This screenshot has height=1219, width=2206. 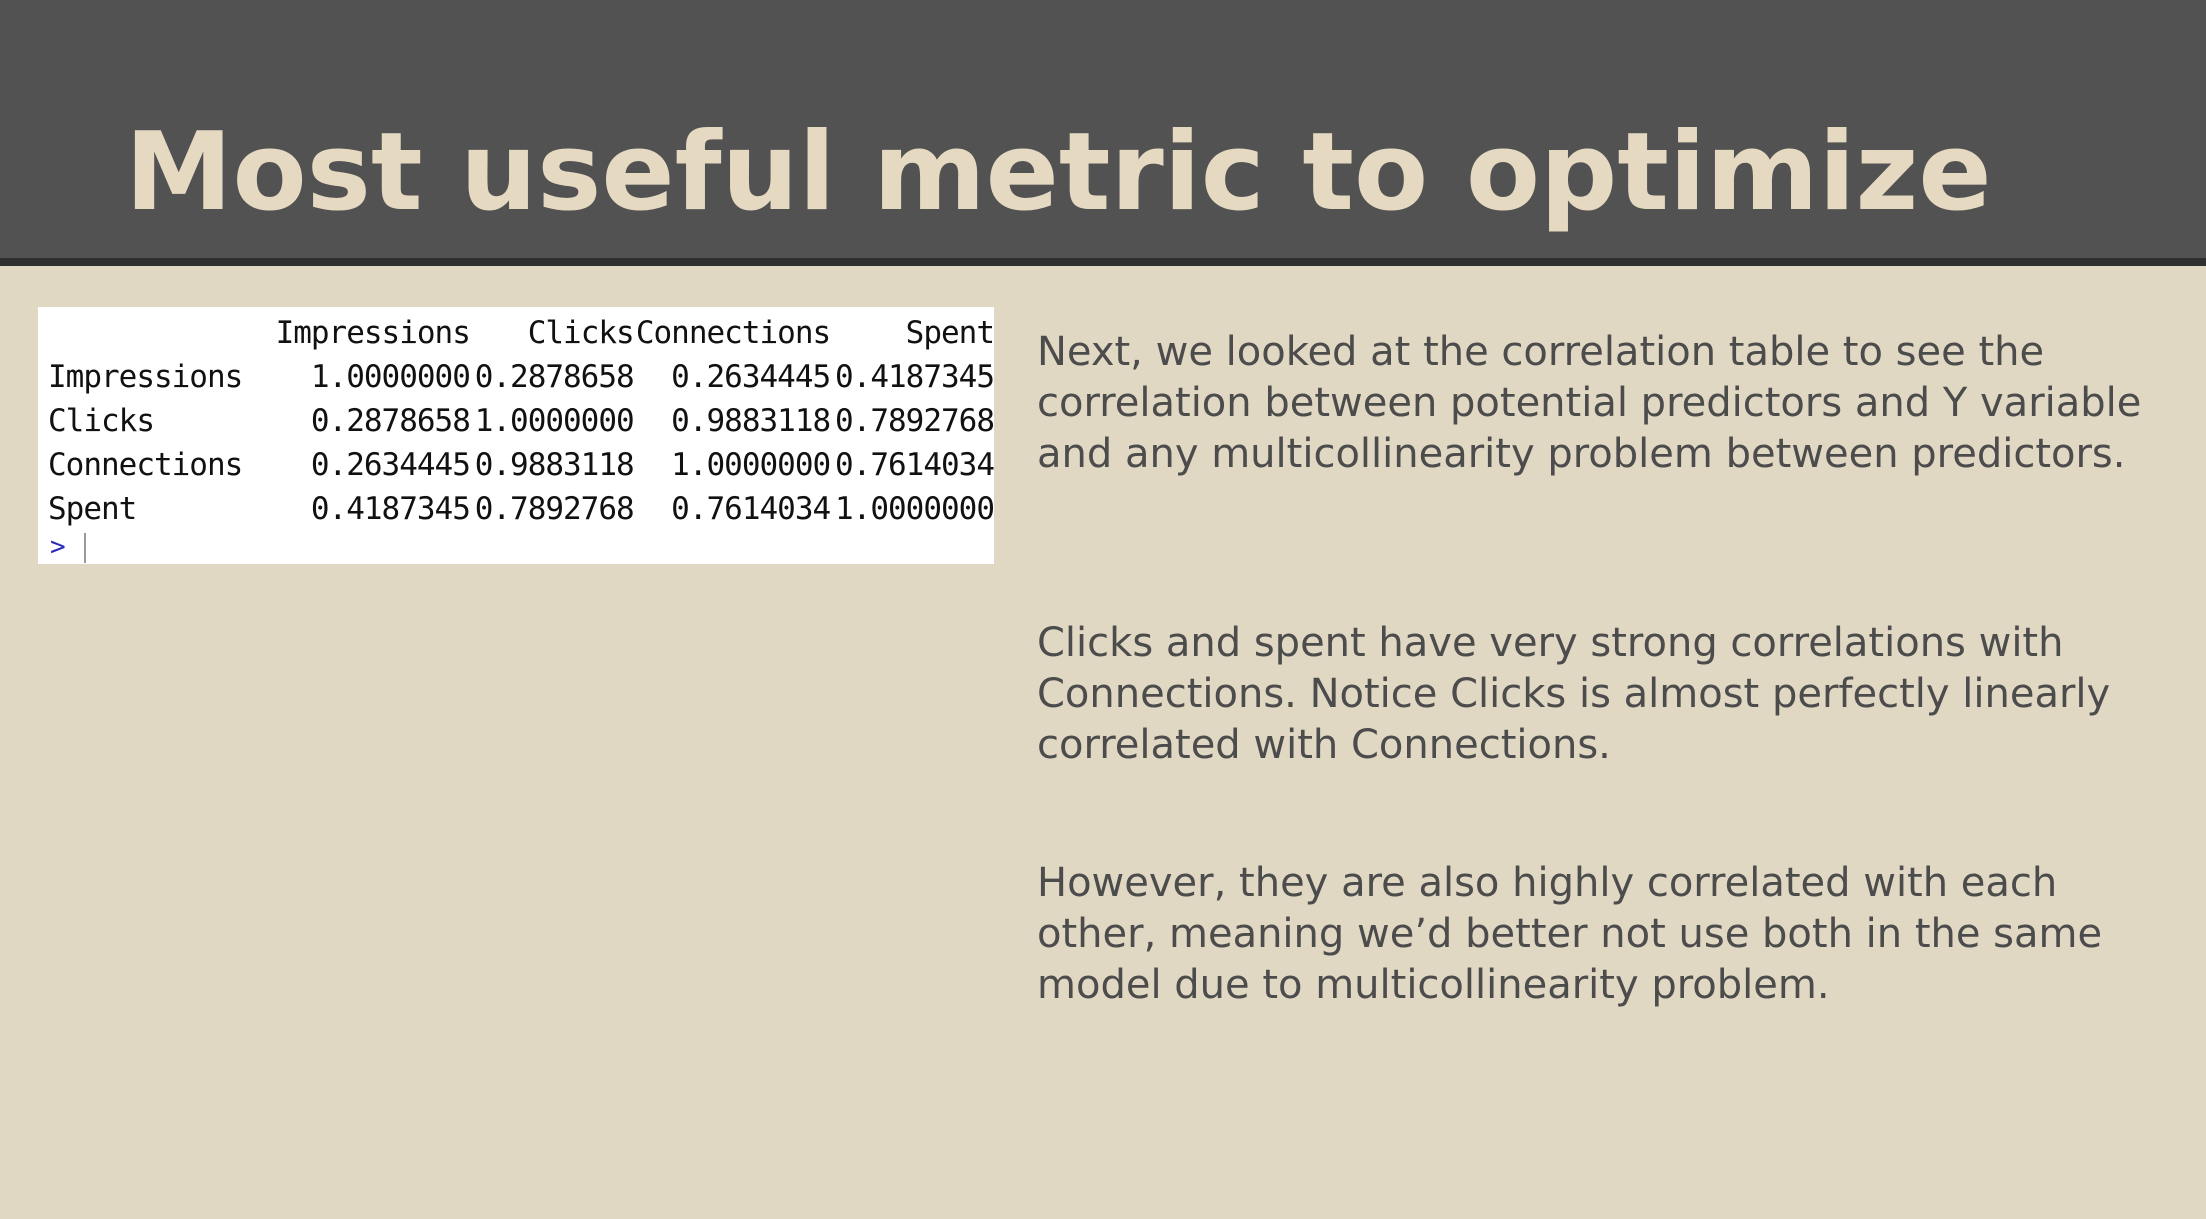 I want to click on column-header: Clicks, so click(x=581, y=333).